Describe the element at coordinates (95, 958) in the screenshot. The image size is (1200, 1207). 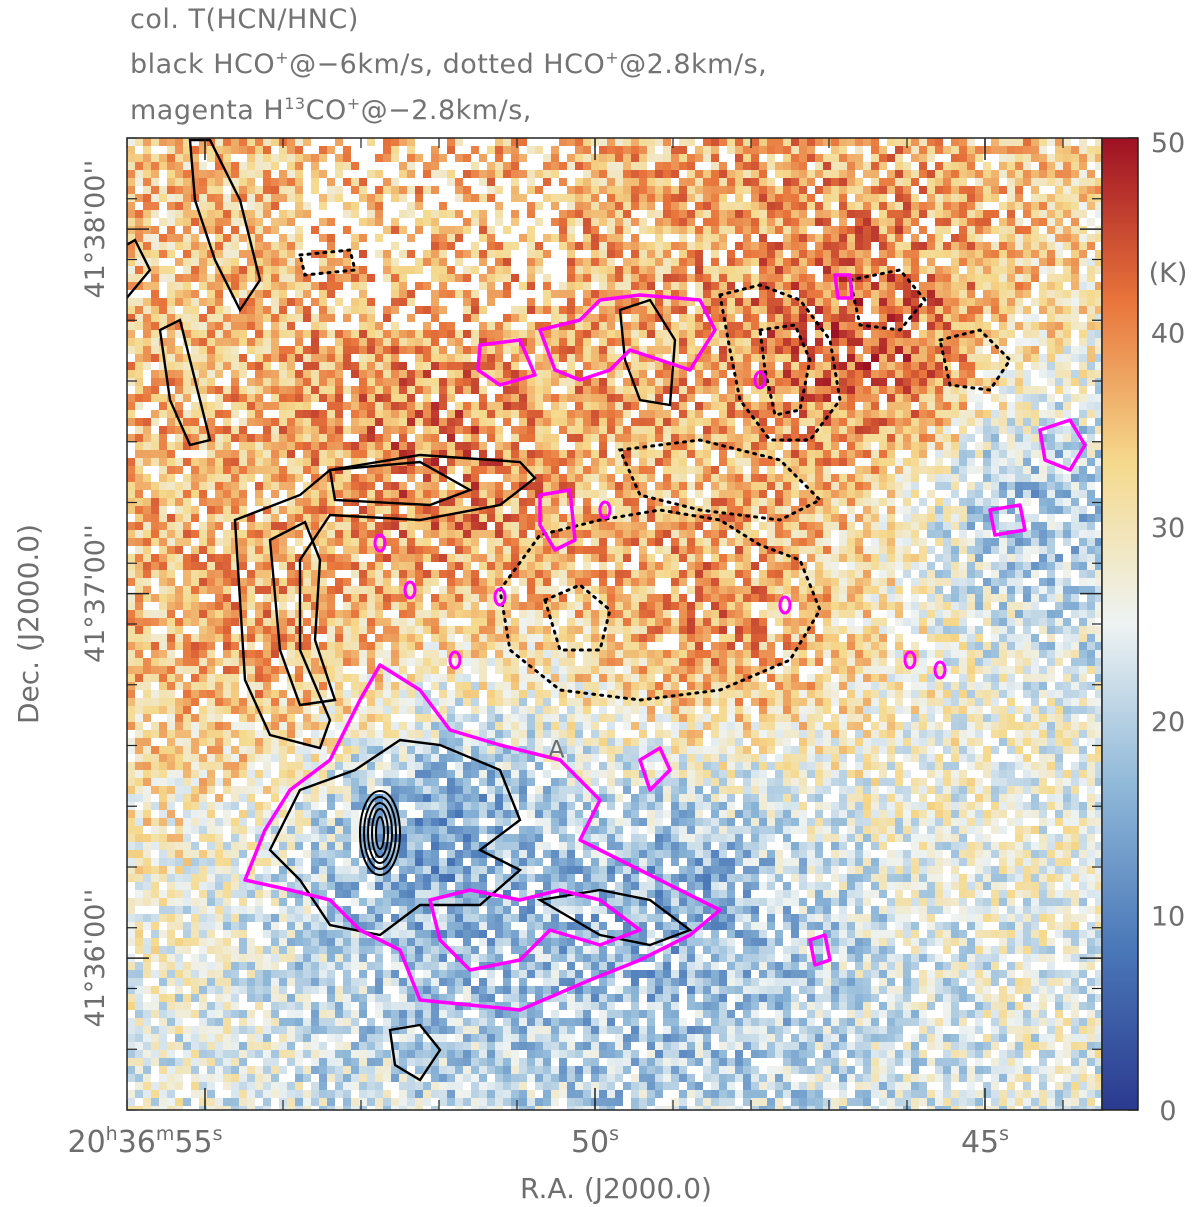
I see `y-tick-label-2: 41°36'00''` at that location.